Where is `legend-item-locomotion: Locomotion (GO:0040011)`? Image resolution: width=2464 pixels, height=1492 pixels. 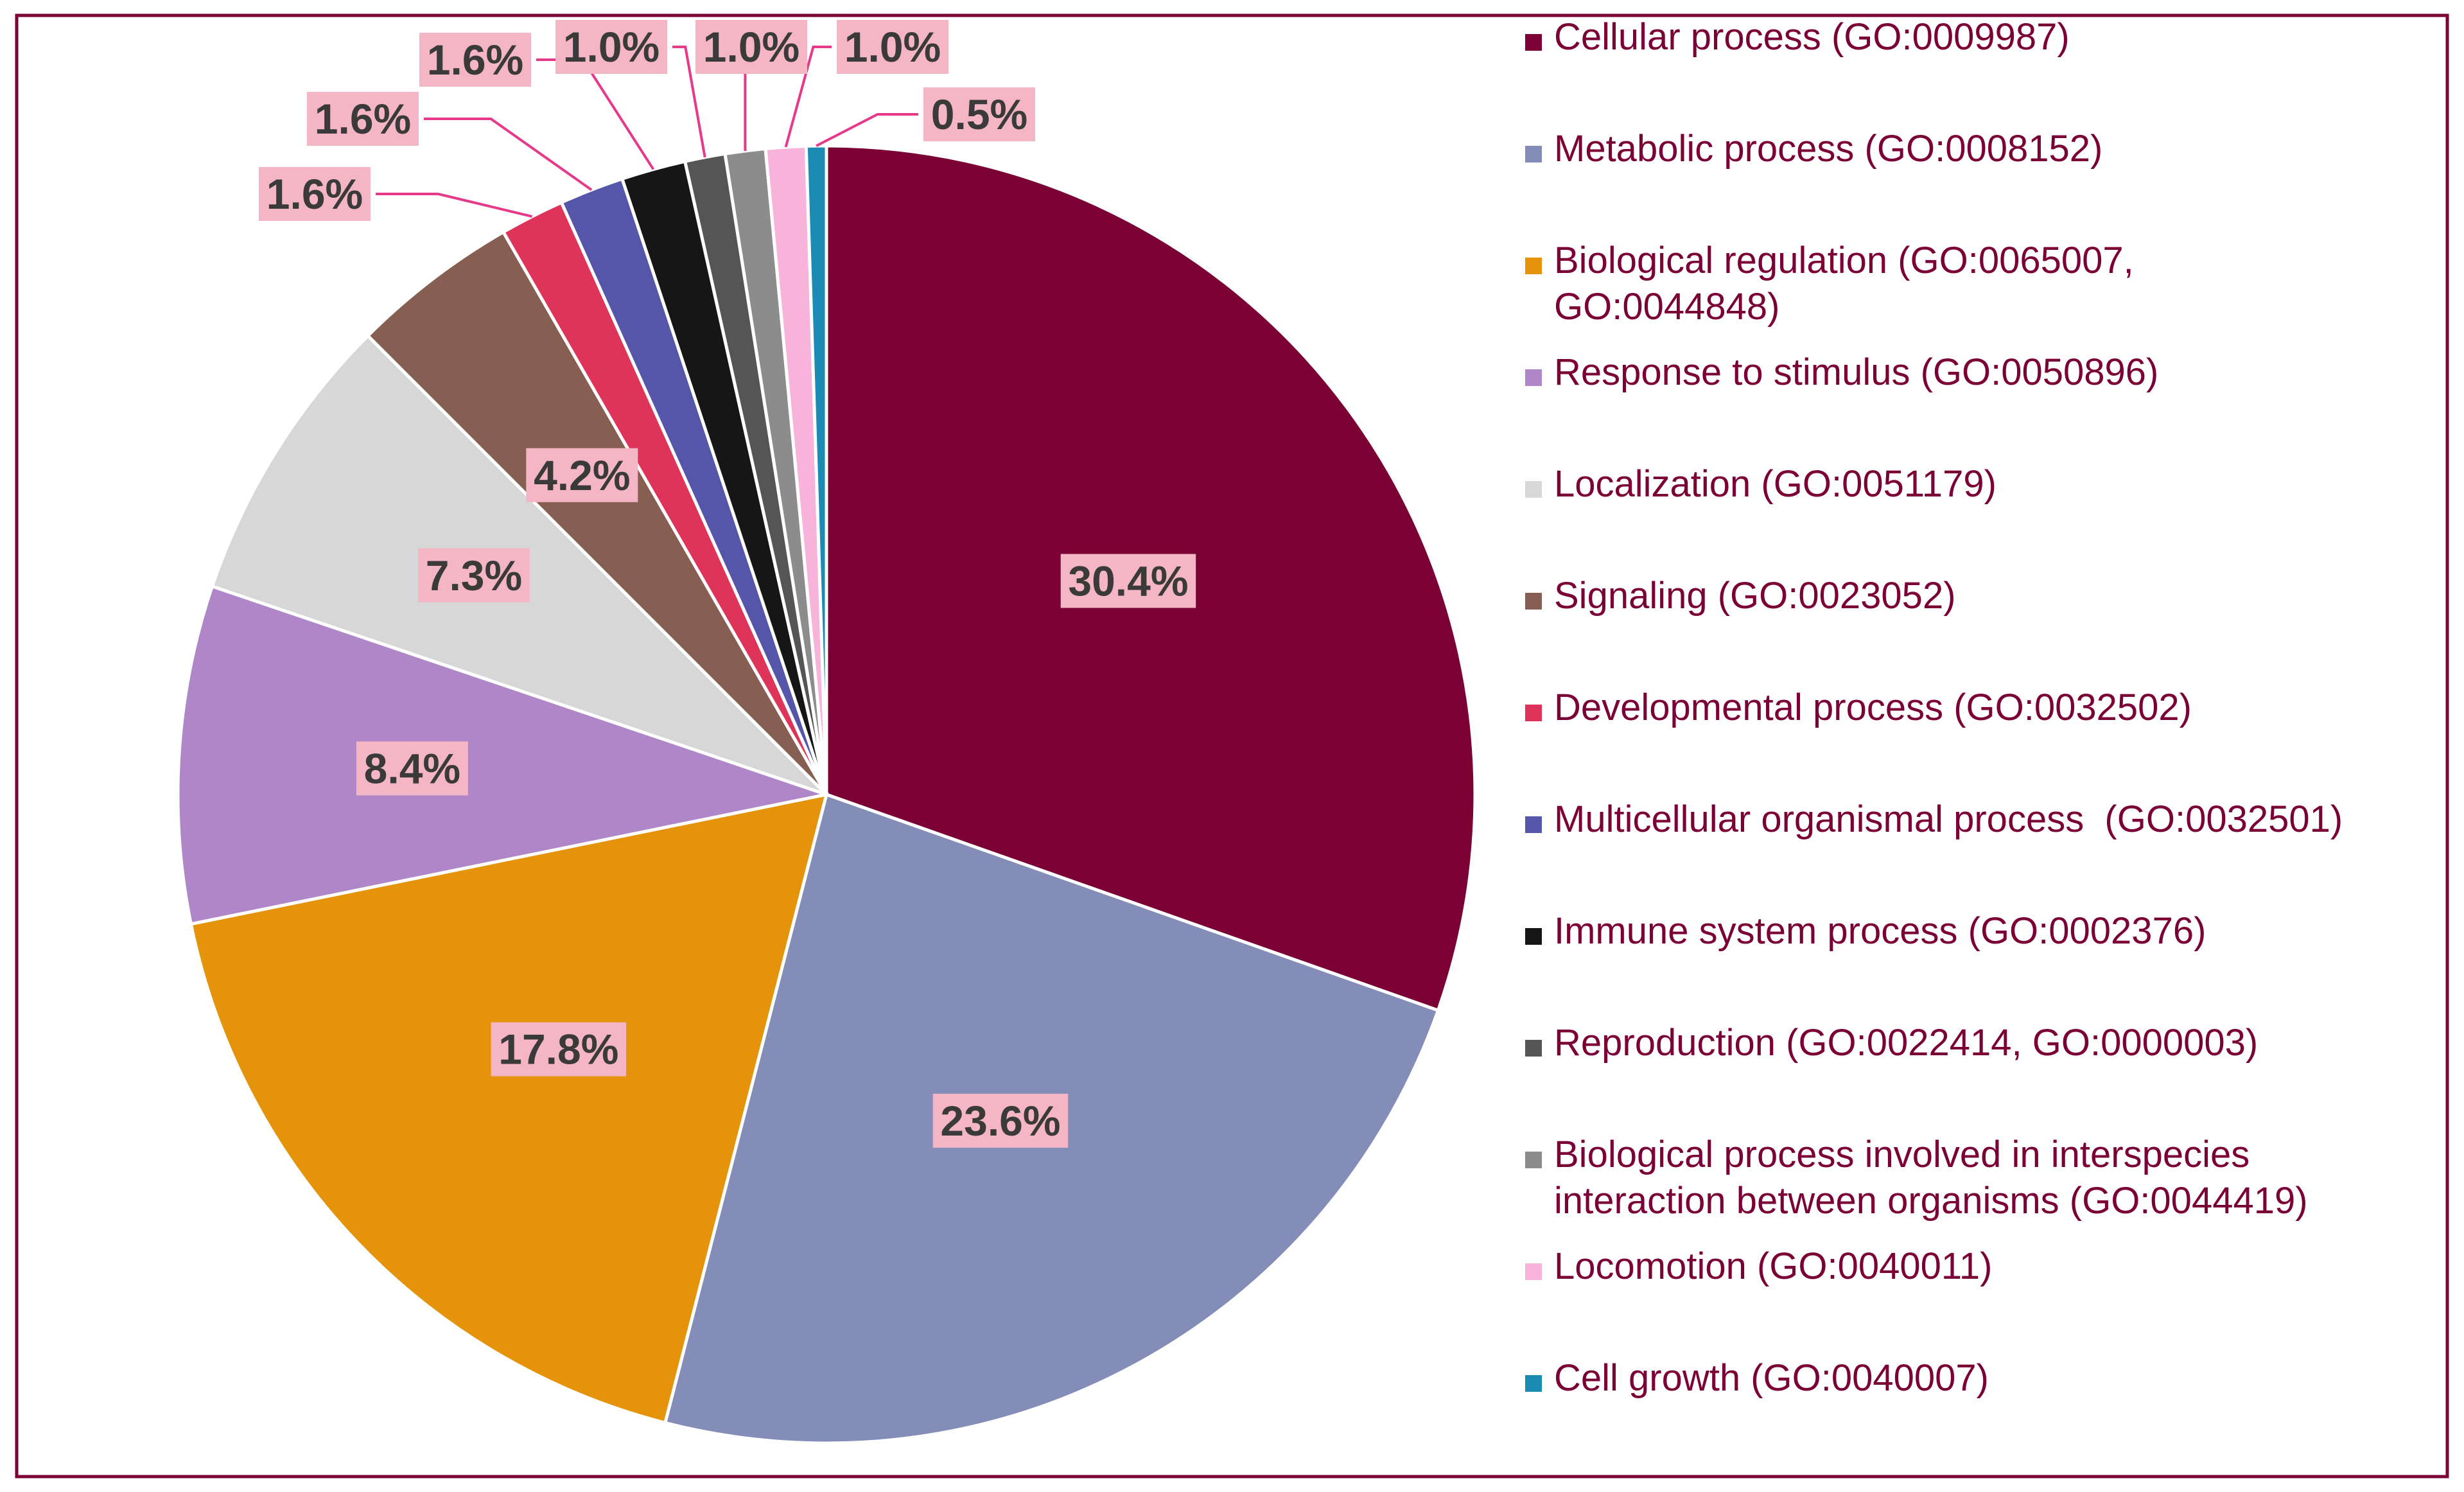 legend-item-locomotion: Locomotion (GO:0040011) is located at coordinates (1759, 1266).